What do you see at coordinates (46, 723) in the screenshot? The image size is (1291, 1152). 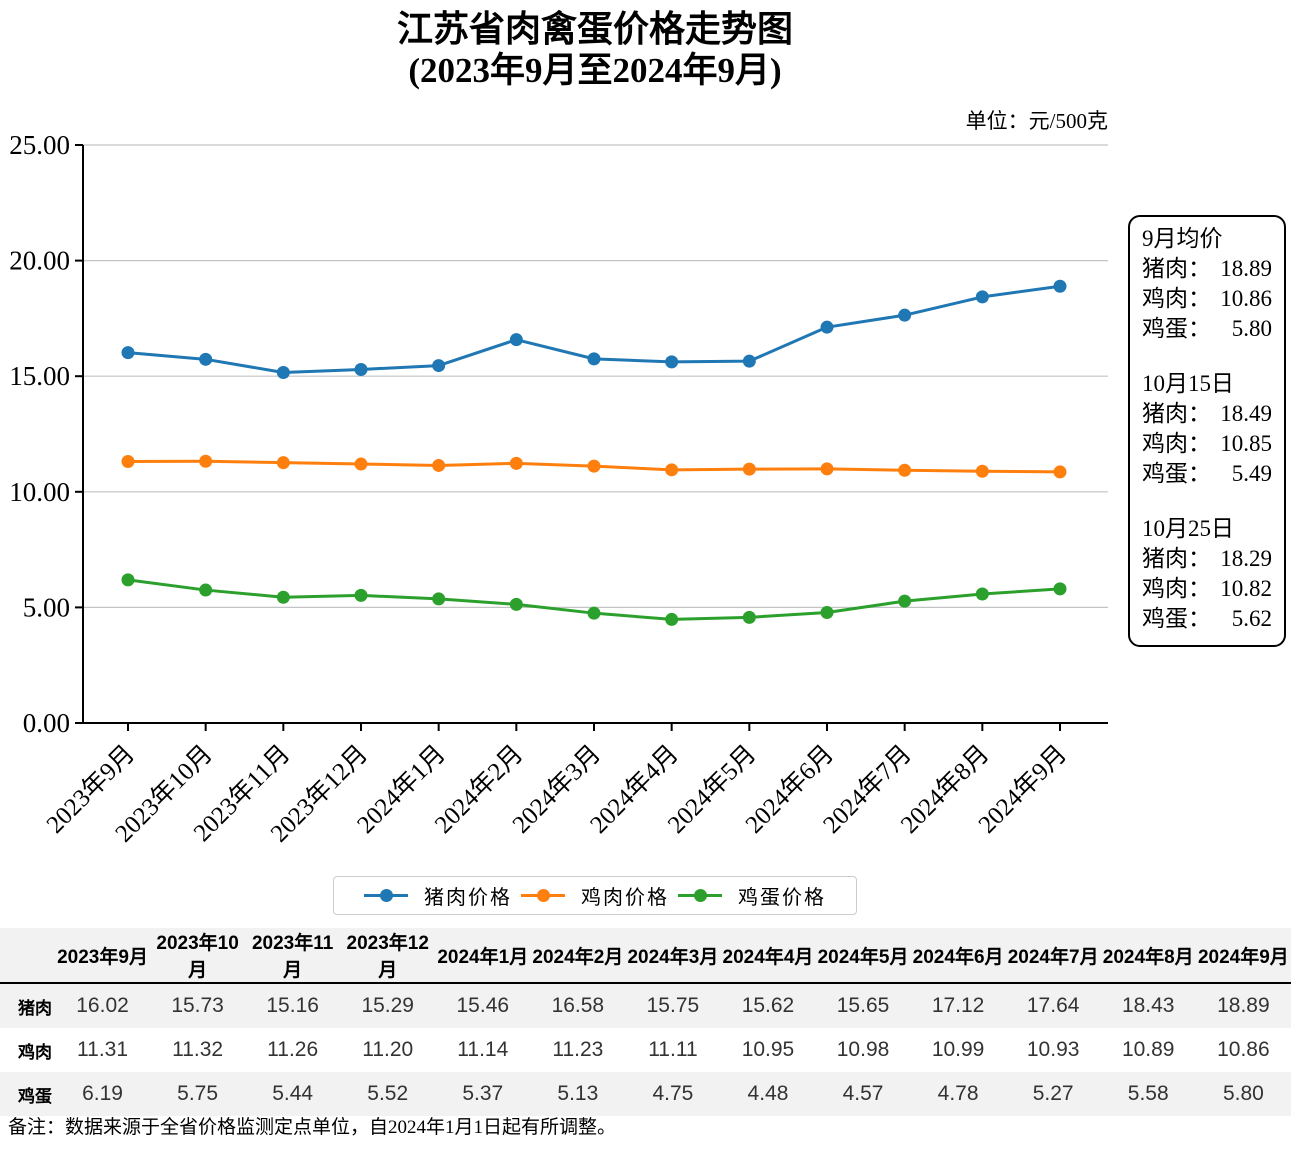 I see `y-axis-label: 0.00` at bounding box center [46, 723].